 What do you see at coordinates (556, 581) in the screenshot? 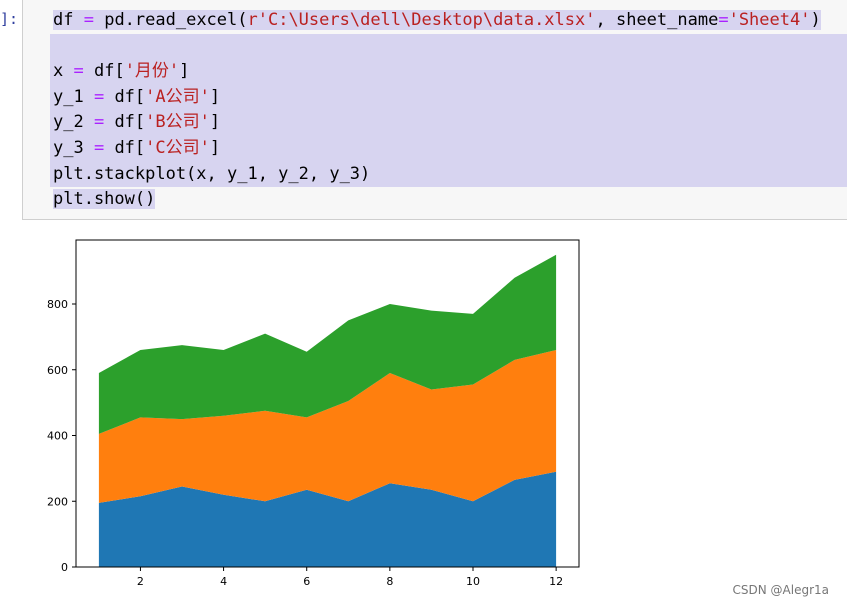
I see `x-tick-label: 12` at bounding box center [556, 581].